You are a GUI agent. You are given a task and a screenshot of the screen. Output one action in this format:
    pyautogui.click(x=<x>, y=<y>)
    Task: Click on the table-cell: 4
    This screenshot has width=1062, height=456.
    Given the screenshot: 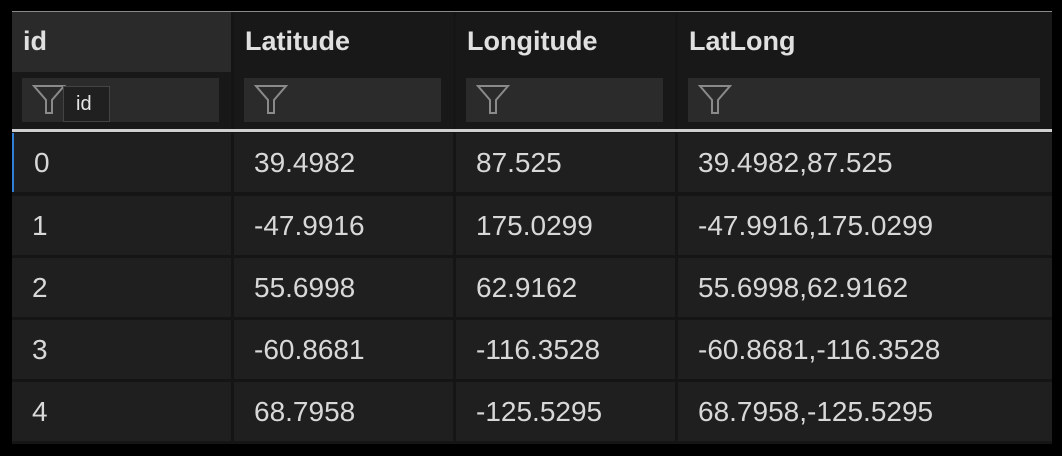 What is the action you would take?
    pyautogui.click(x=121, y=411)
    